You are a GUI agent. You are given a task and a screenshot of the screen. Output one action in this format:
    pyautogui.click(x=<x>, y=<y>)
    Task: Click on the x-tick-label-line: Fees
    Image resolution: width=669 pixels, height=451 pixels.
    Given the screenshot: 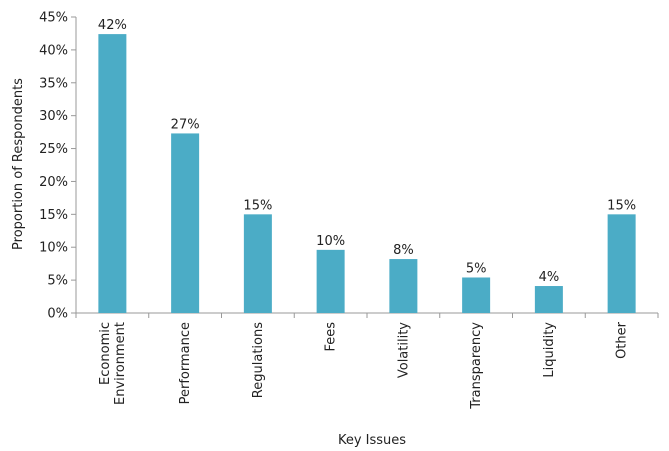 What is the action you would take?
    pyautogui.click(x=331, y=337)
    